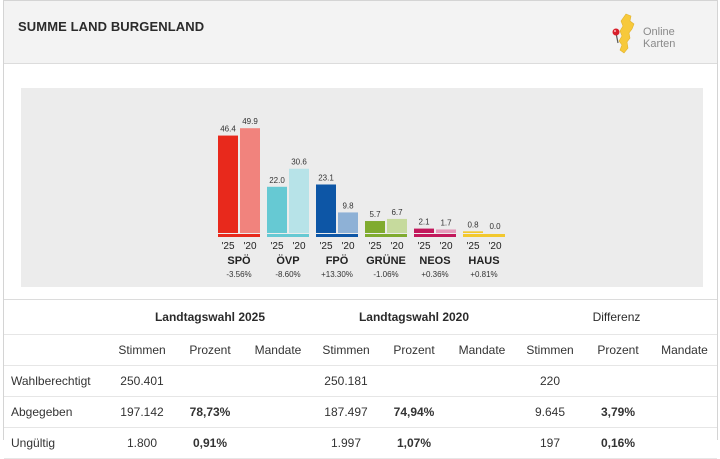 The width and height of the screenshot is (720, 459). Describe the element at coordinates (210, 412) in the screenshot. I see `table-cell: 78,73%` at that location.